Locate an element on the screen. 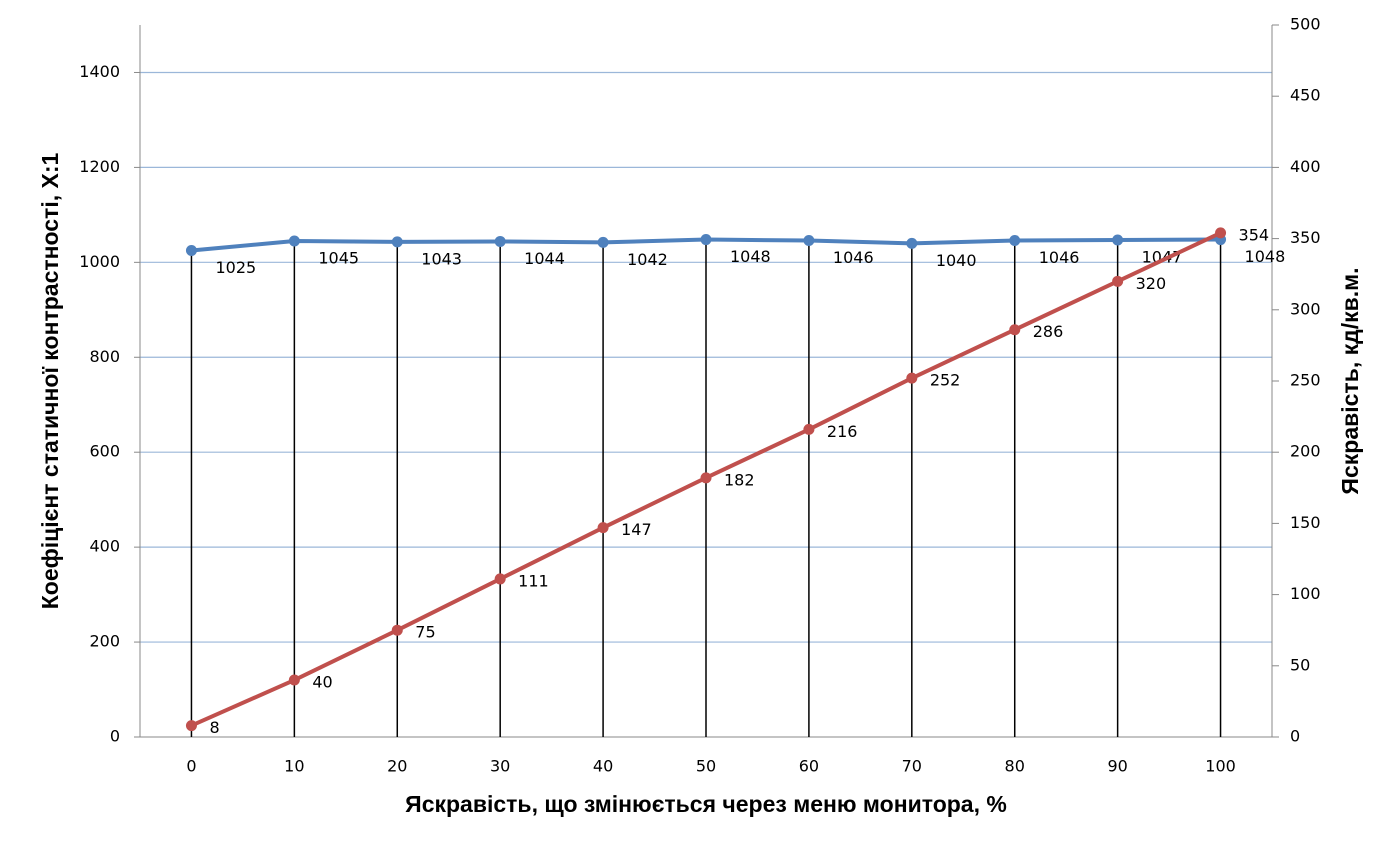 This screenshot has width=1400, height=853. data-label: 1047 is located at coordinates (1162, 257).